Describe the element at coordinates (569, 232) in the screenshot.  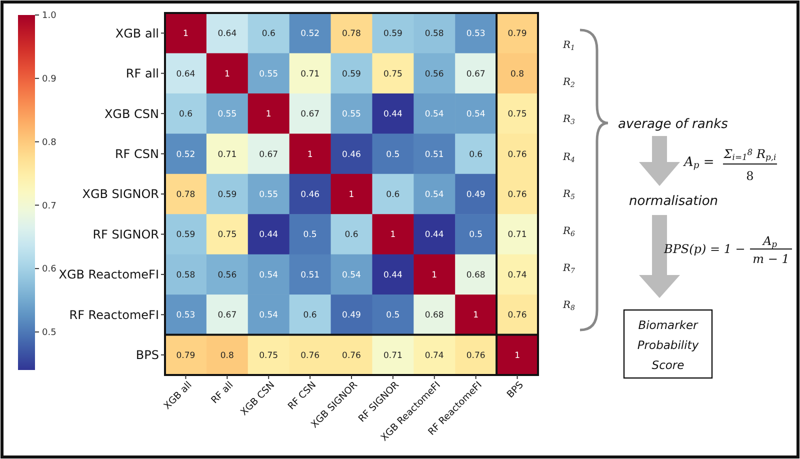
I see `text: R$_{6}$` at that location.